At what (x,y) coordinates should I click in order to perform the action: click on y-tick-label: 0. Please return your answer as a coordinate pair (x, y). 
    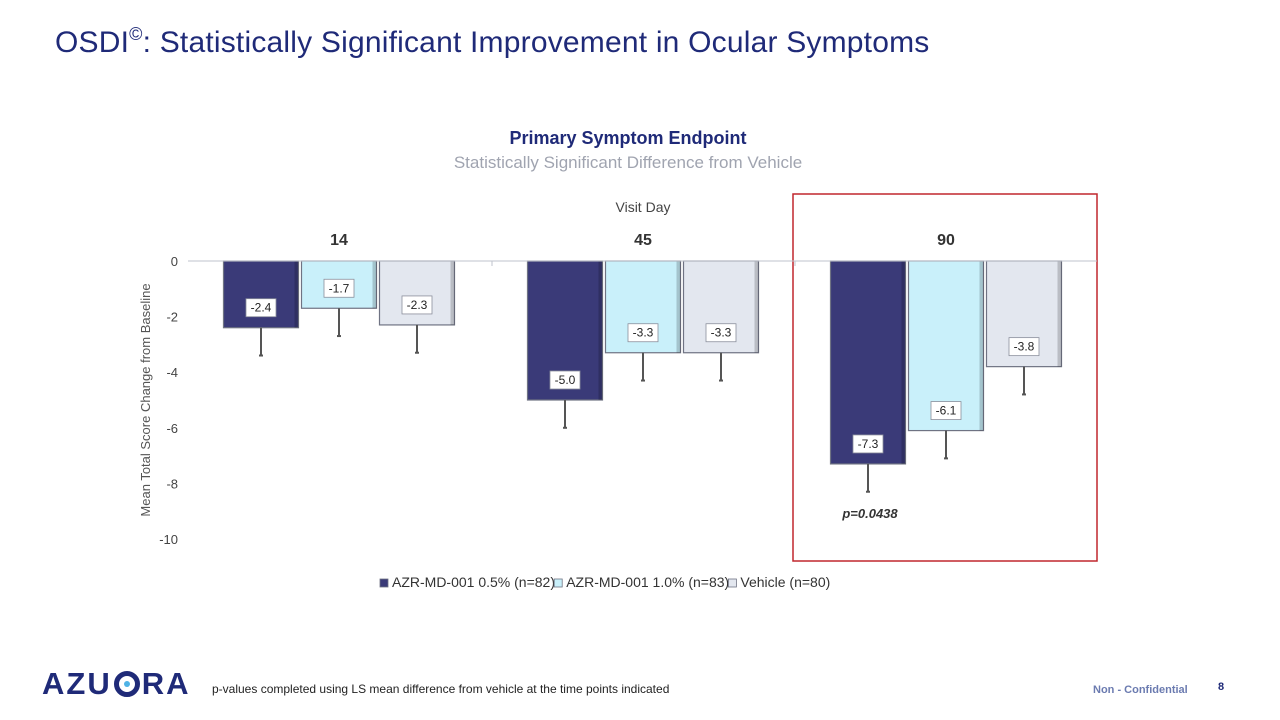
    Looking at the image, I should click on (174, 261).